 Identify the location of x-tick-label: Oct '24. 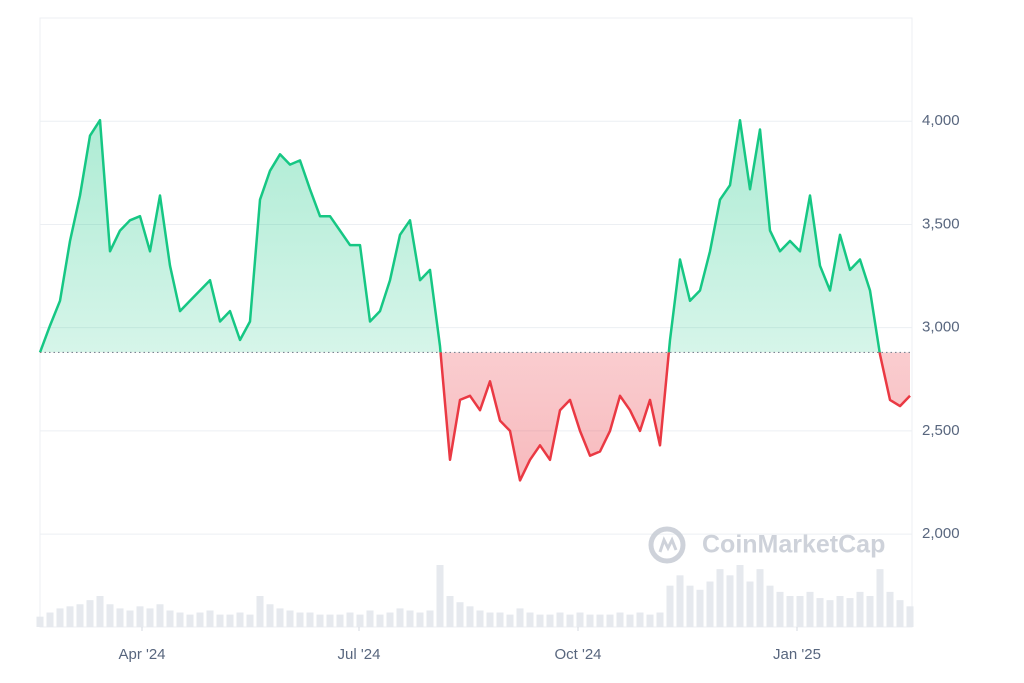
(577, 654).